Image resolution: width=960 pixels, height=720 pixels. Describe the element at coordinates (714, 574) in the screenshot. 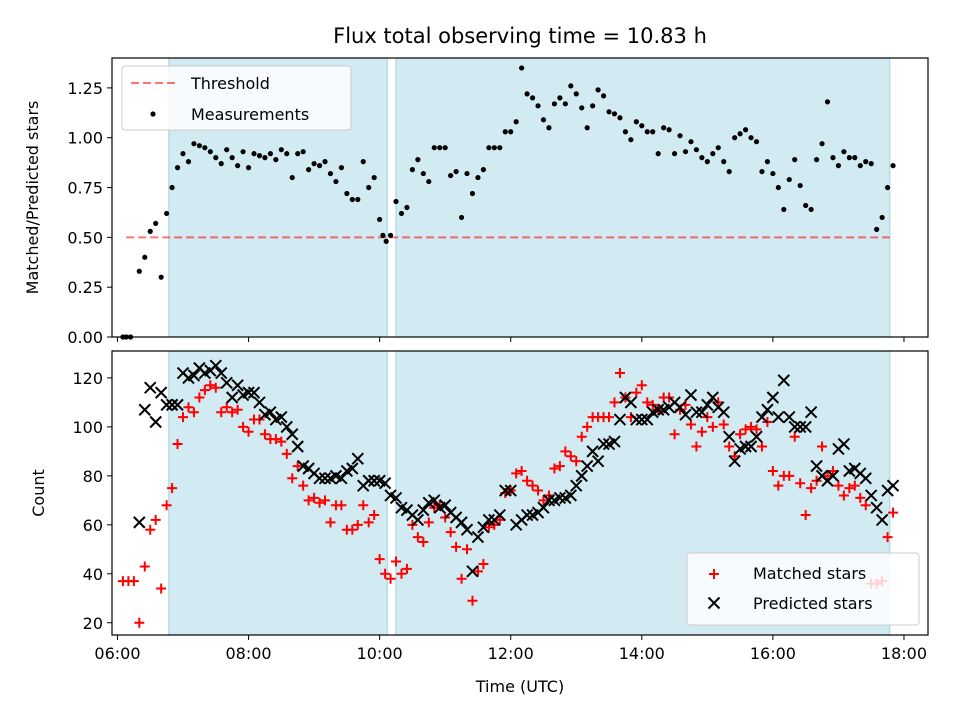

I see `legend-matched-swatch` at that location.